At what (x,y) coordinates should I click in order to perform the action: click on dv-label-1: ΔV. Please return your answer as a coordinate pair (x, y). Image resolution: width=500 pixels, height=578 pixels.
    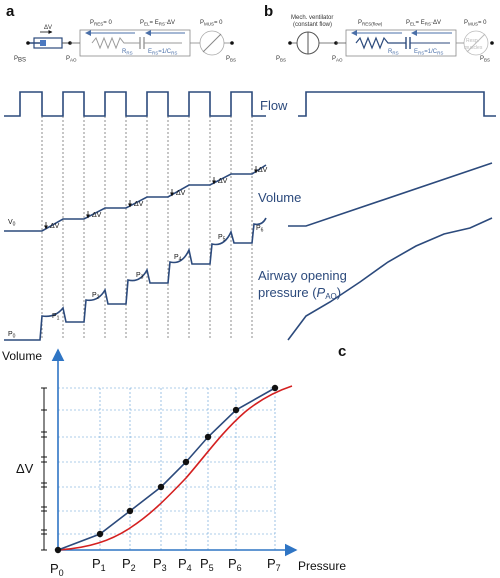
    Looking at the image, I should click on (55, 226).